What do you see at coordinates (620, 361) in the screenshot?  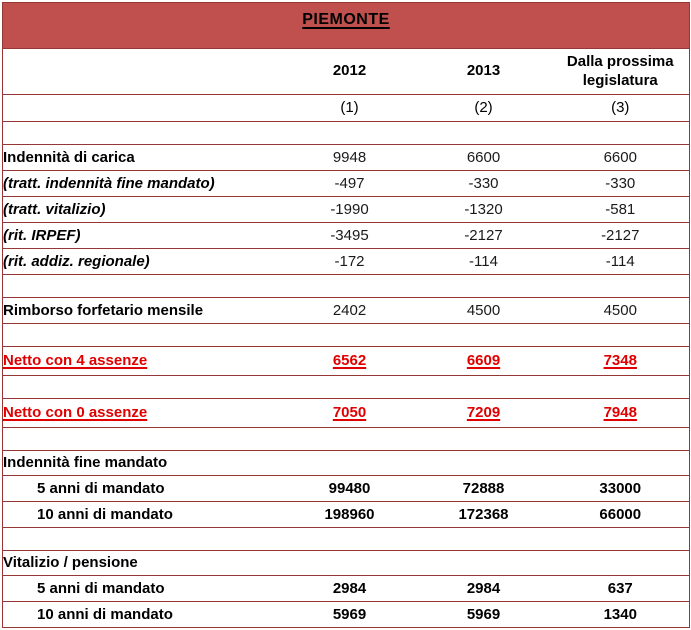 I see `row-value: 7348` at bounding box center [620, 361].